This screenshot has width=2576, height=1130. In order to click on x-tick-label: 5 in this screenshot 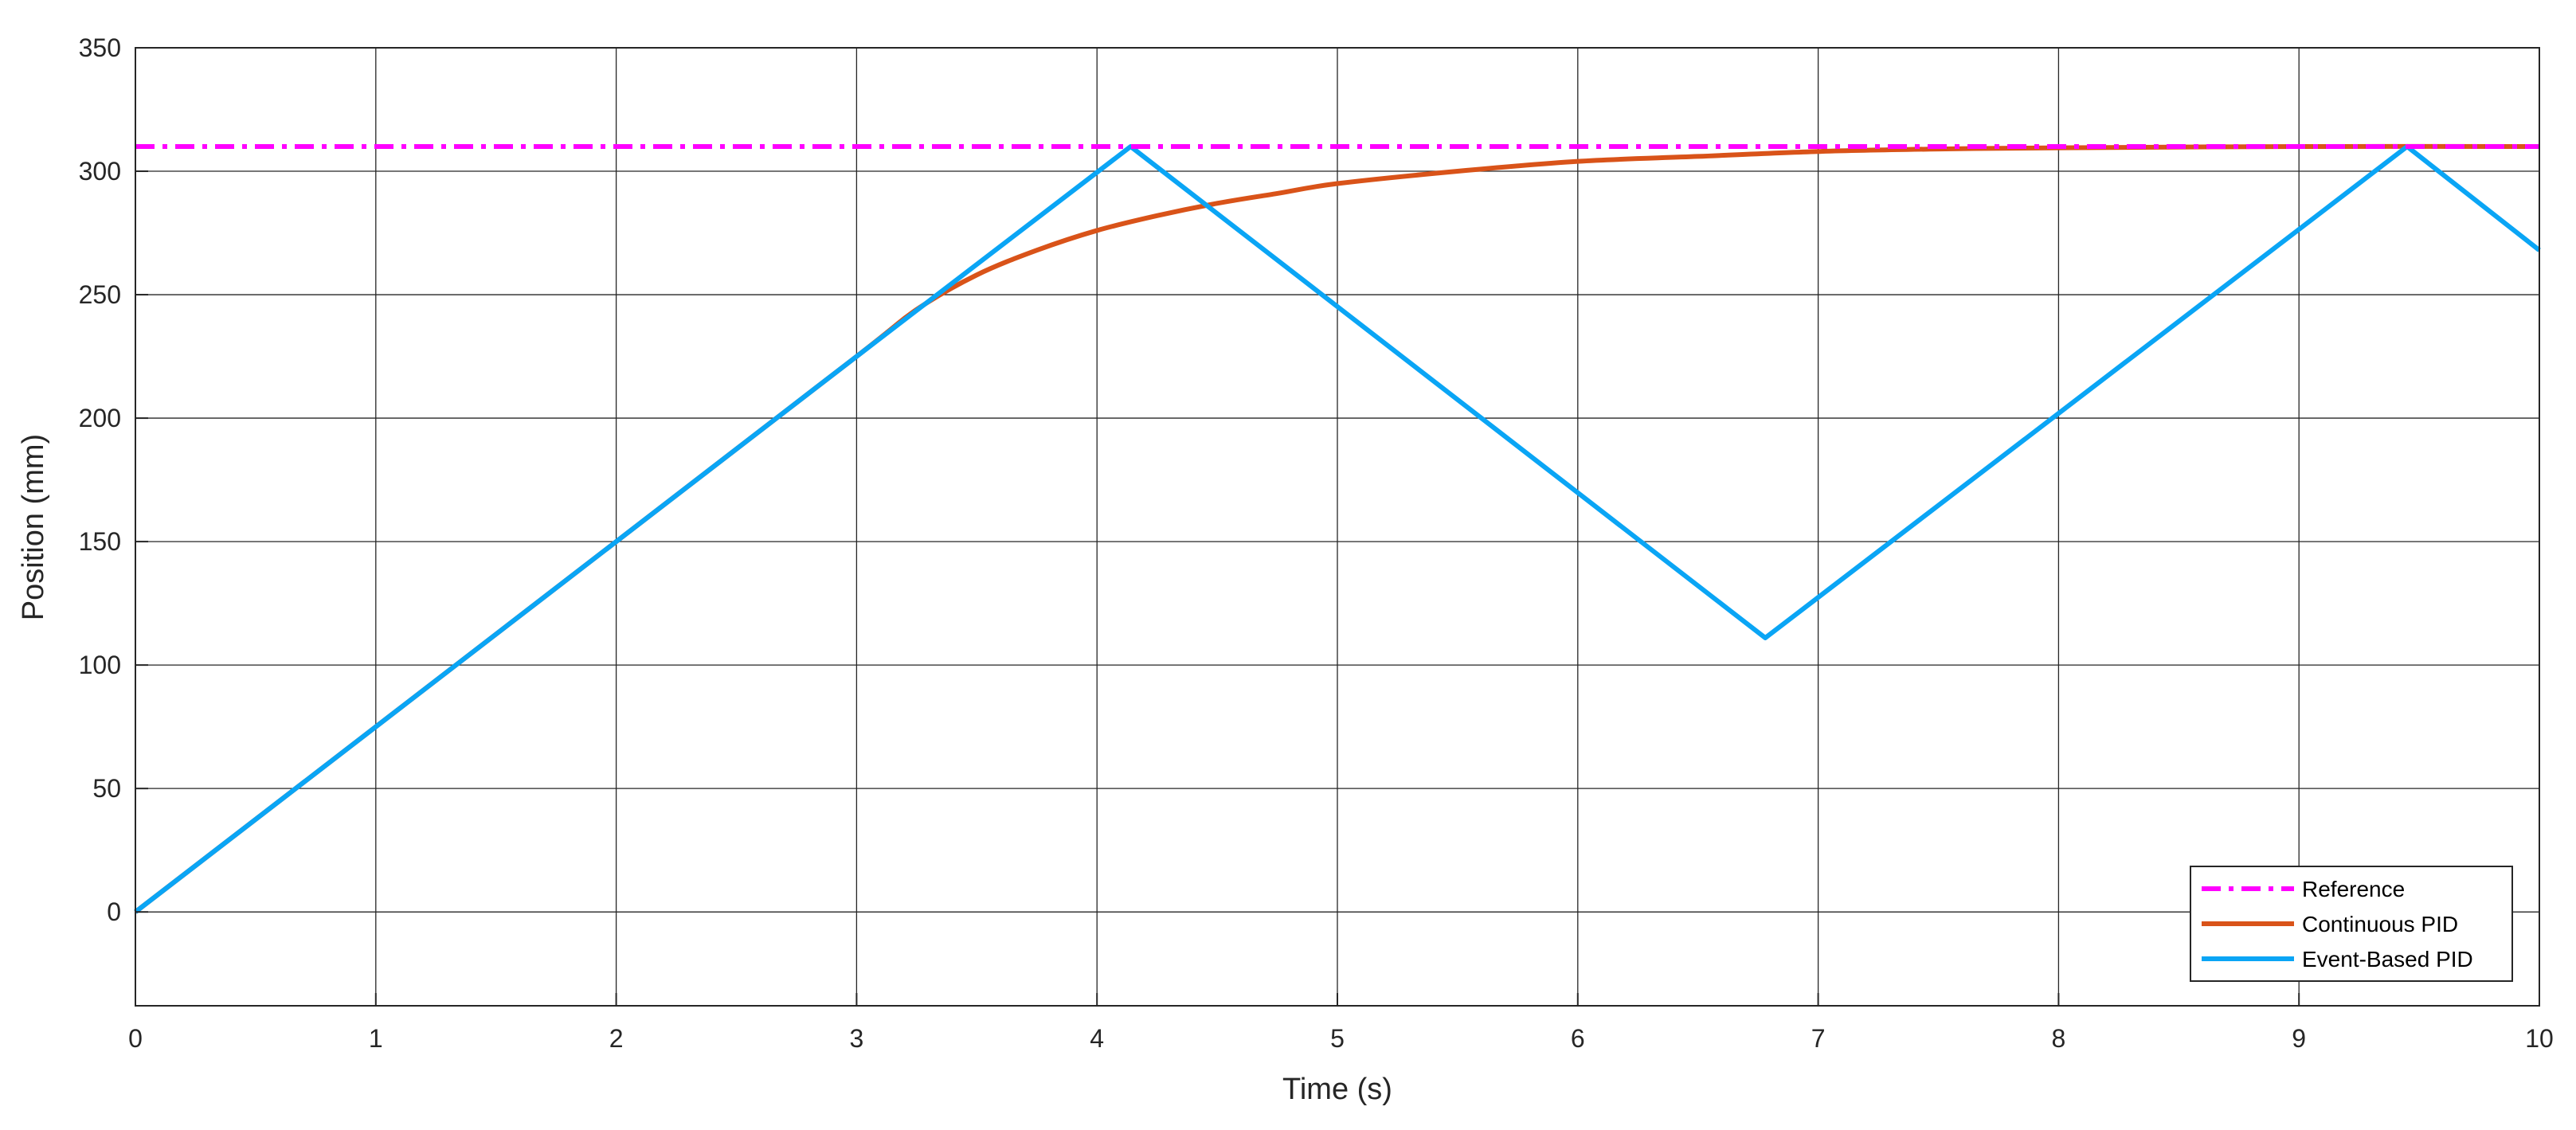, I will do `click(1337, 1038)`.